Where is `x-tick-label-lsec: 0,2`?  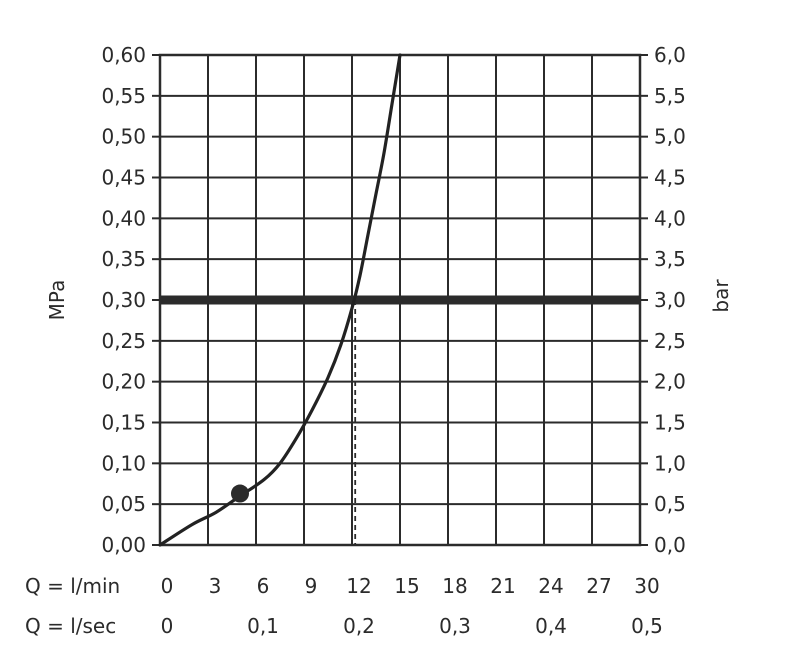
x-tick-label-lsec: 0,2 is located at coordinates (359, 626).